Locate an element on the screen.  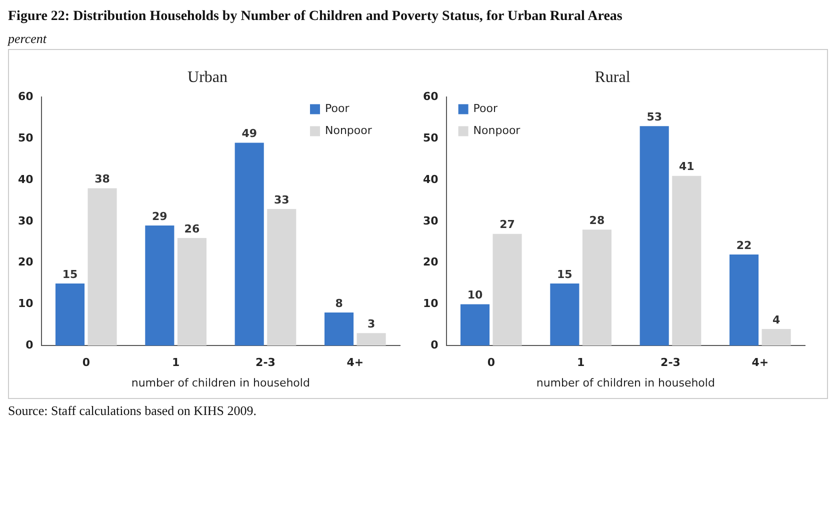
data-label: 28 is located at coordinates (597, 221).